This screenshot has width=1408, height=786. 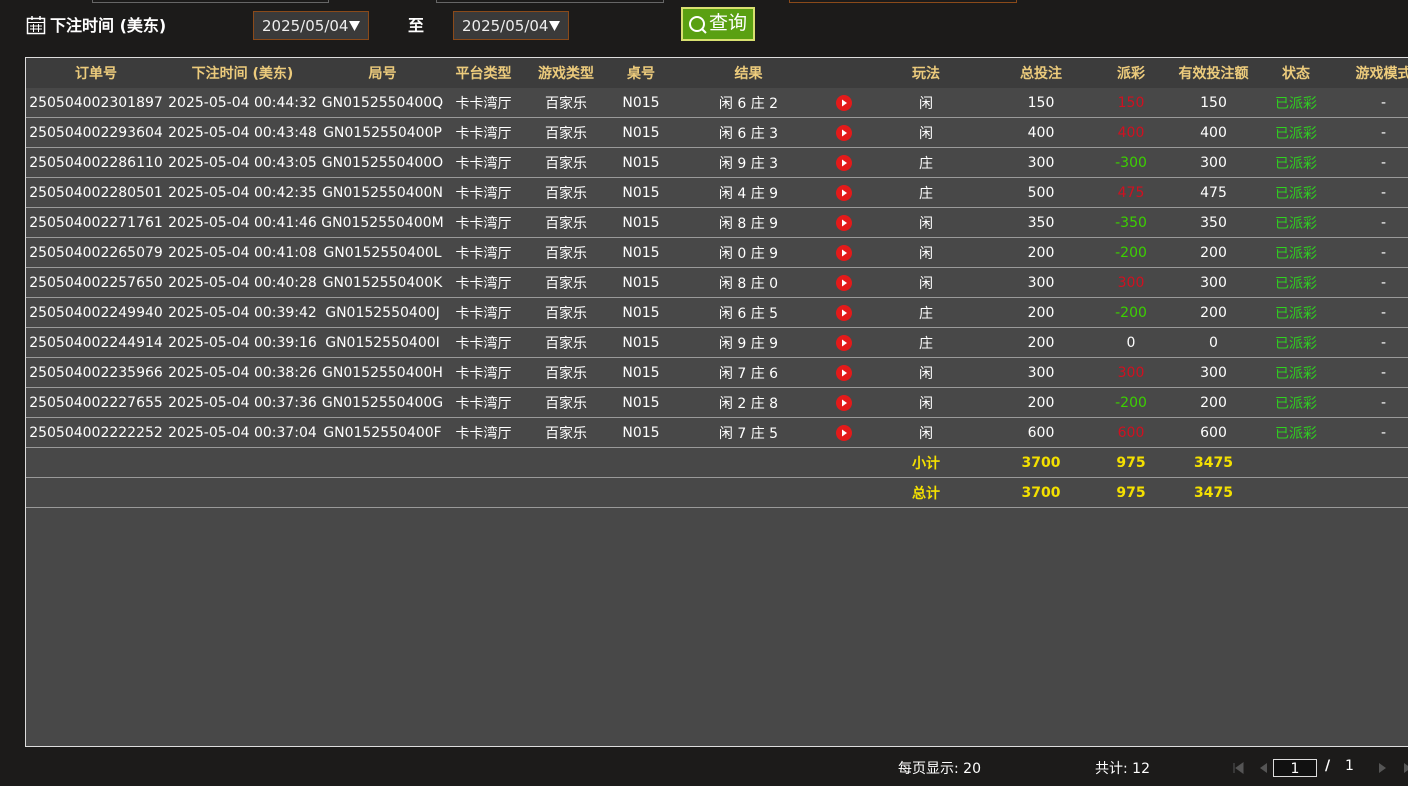 I want to click on payout: 475, so click(x=1131, y=192).